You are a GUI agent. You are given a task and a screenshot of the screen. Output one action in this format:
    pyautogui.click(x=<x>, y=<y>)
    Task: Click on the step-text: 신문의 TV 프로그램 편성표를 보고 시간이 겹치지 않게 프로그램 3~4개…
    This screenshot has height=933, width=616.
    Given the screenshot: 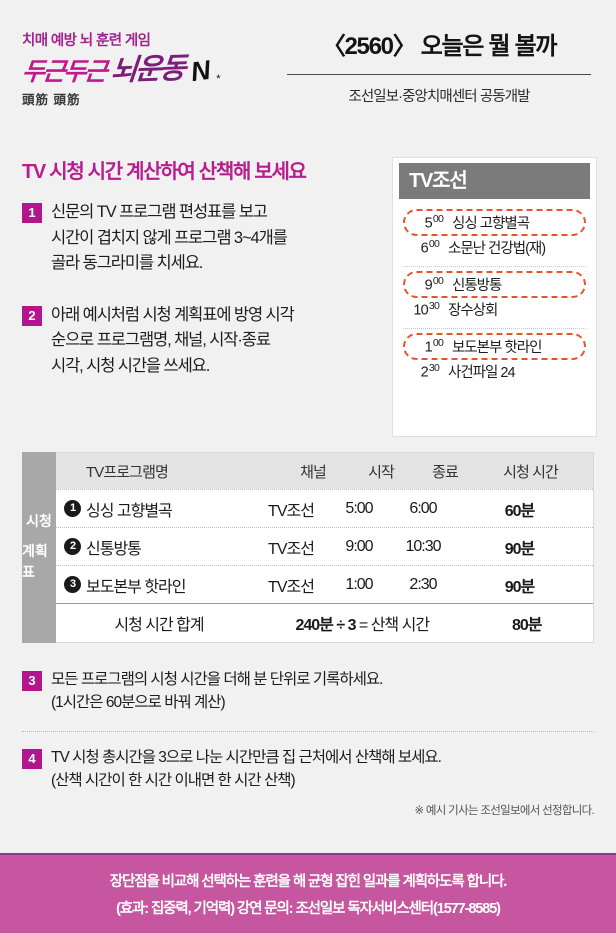 What is the action you would take?
    pyautogui.click(x=169, y=238)
    